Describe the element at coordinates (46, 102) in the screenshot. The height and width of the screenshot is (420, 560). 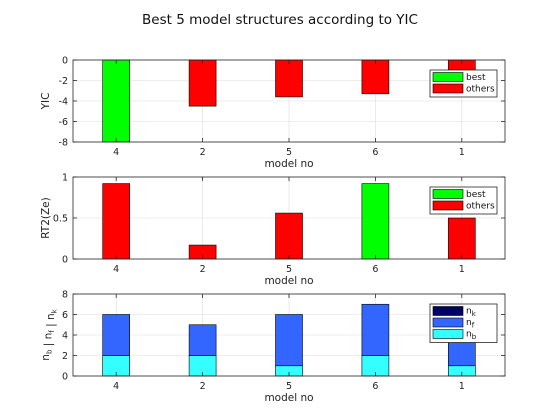
I see `y-axis-label: YIC` at that location.